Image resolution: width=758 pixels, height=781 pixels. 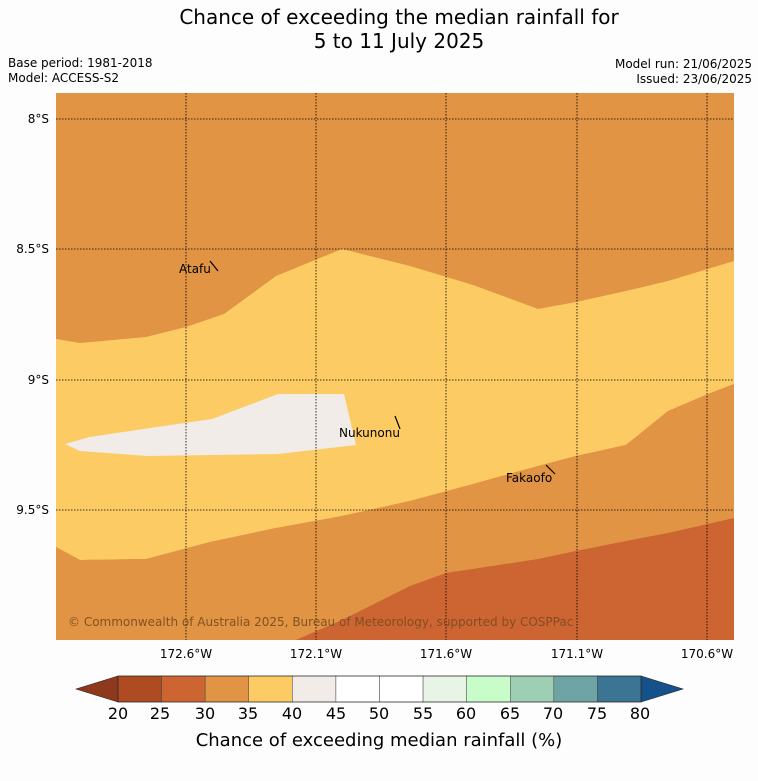 What do you see at coordinates (369, 433) in the screenshot?
I see `place-nukunonu: Nukunonu` at bounding box center [369, 433].